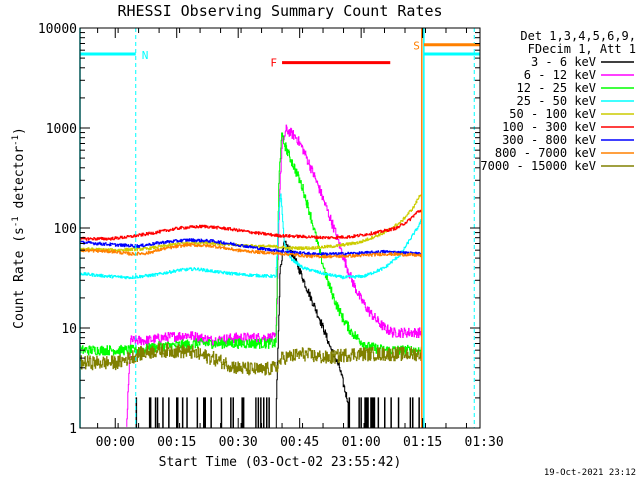 Image resolution: width=640 pixels, height=484 pixels. Describe the element at coordinates (538, 166) in the screenshot. I see `legend-label: 7000 - 15000 keV` at that location.